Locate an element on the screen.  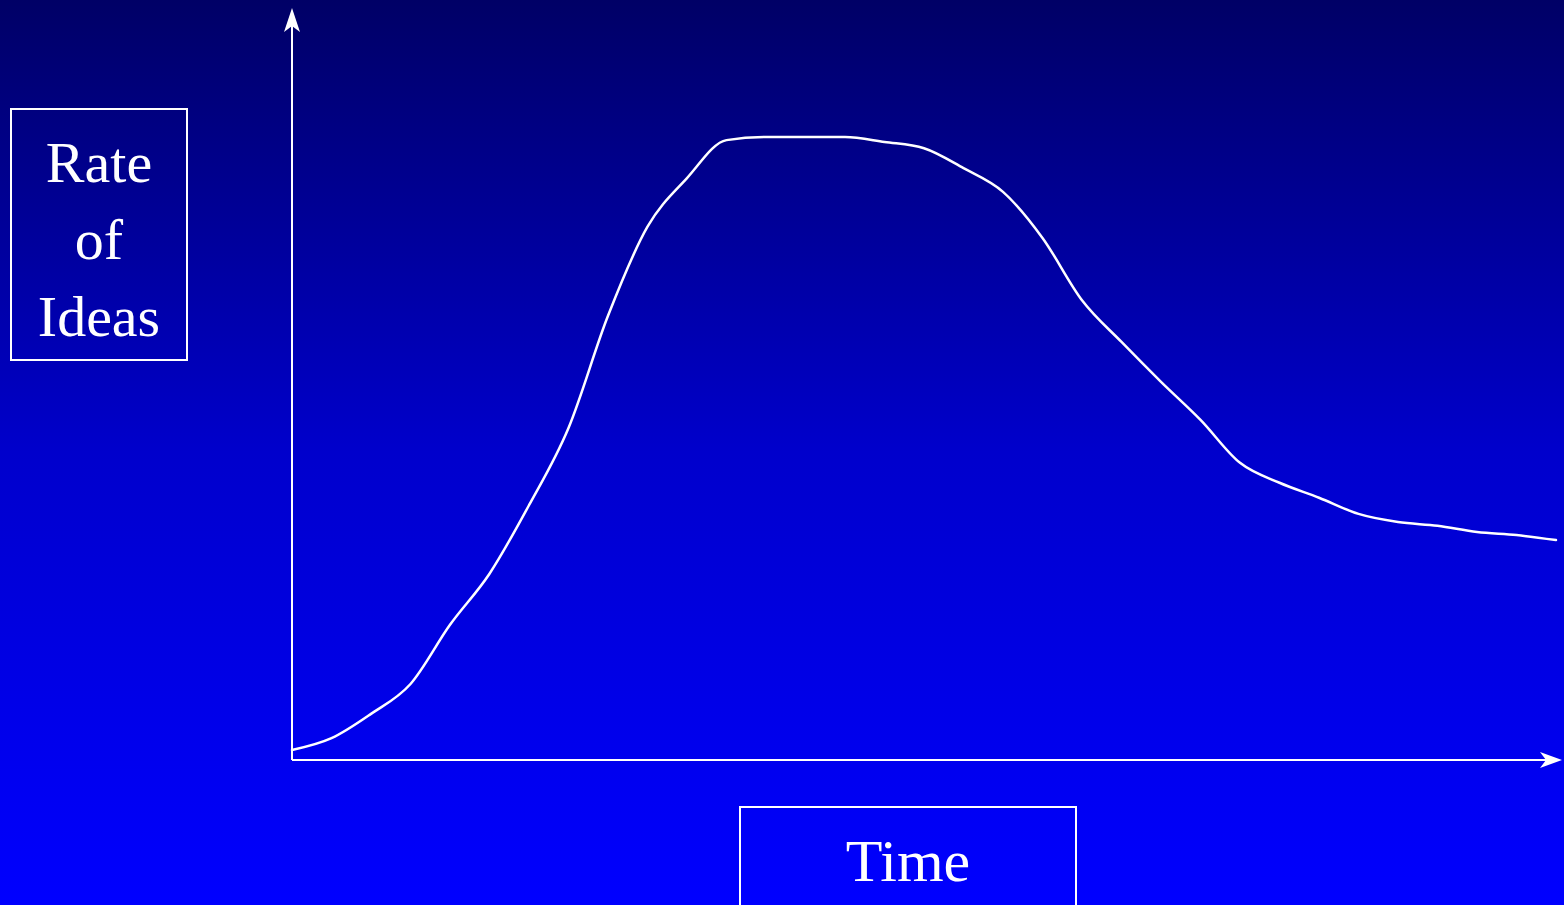
y-axis-title: Rate of Ideas is located at coordinates (99, 239).